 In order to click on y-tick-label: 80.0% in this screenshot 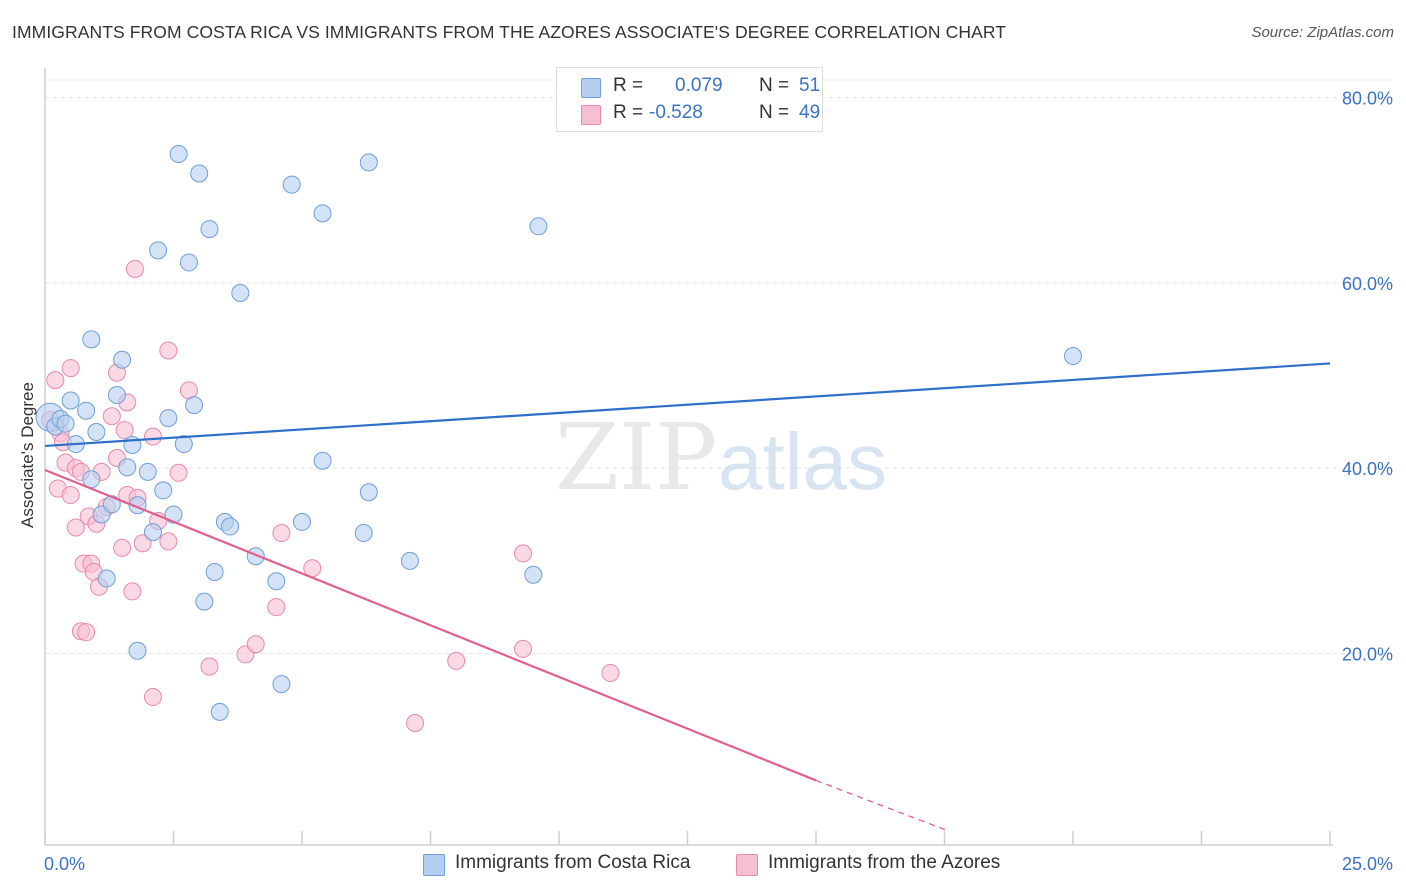, I will do `click(1367, 99)`.